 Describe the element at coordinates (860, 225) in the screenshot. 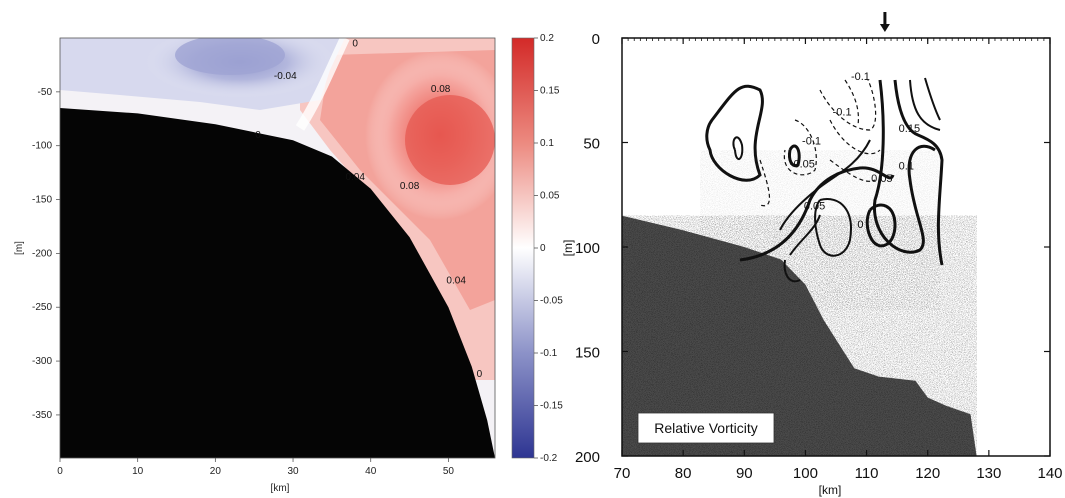

I see `right-contour-label: 0` at that location.